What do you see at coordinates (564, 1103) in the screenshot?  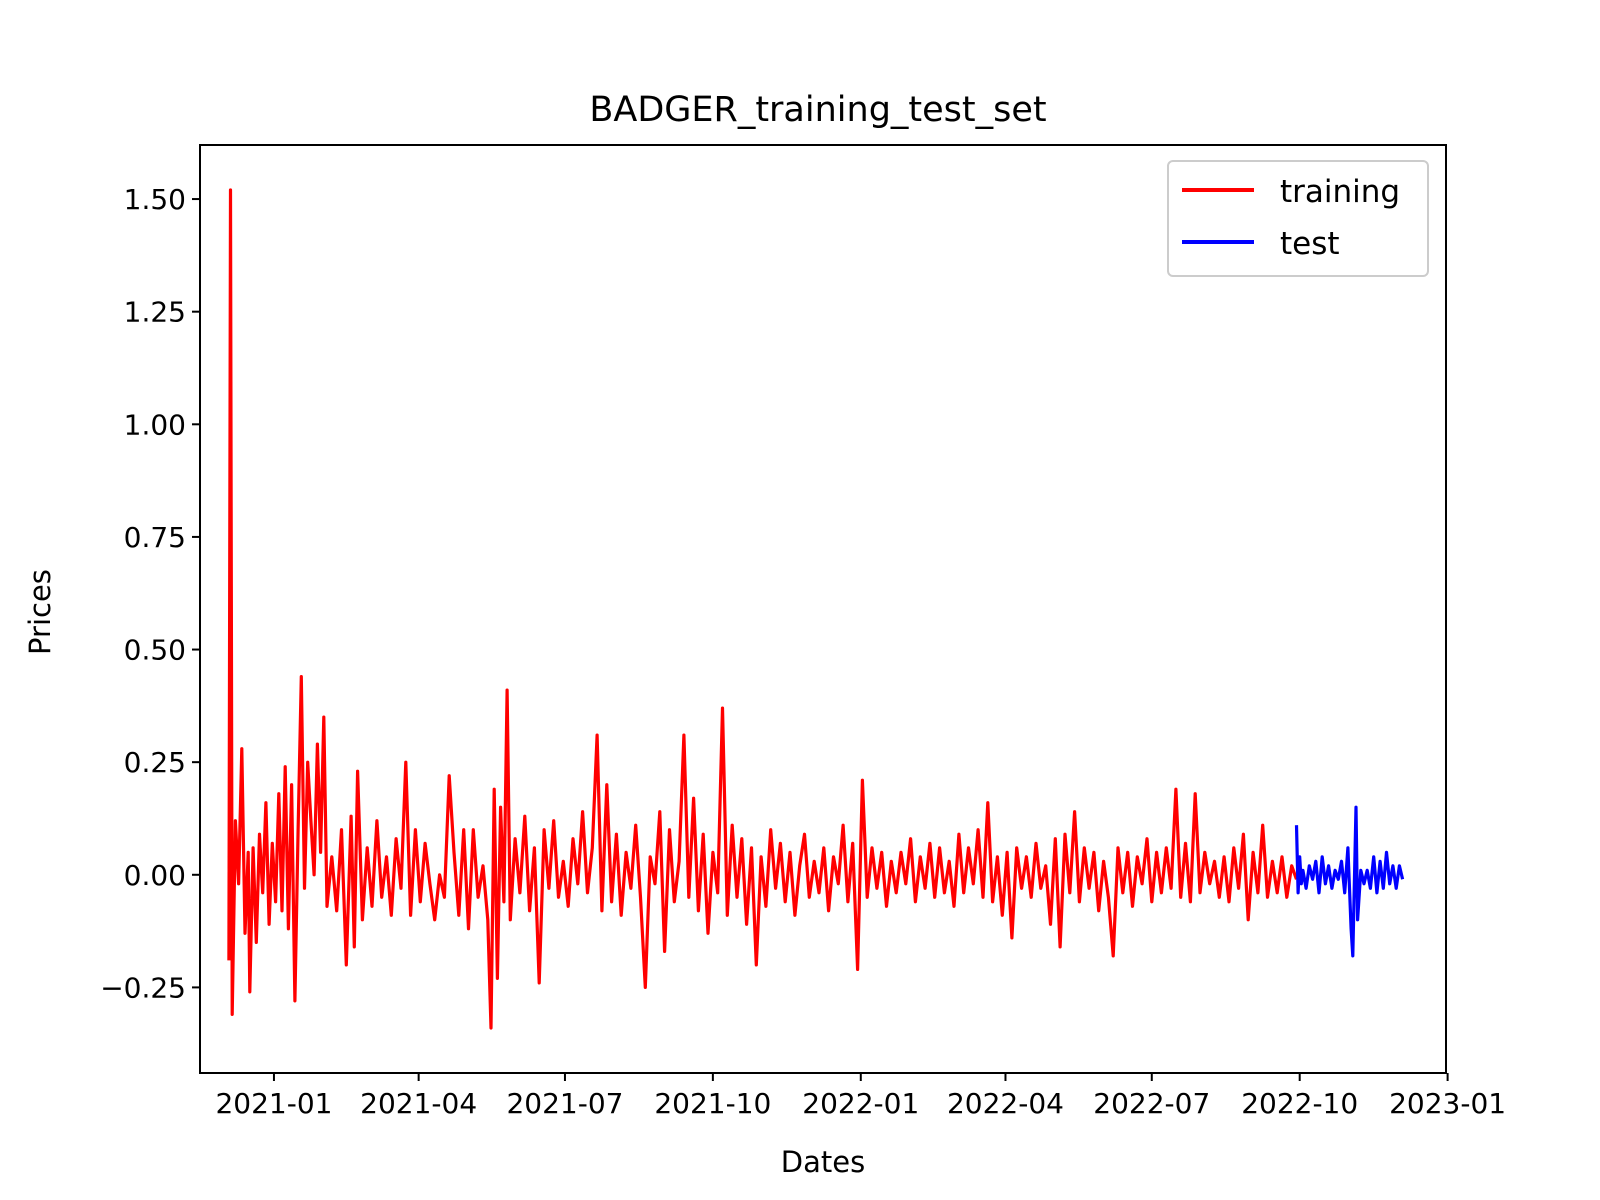 I see `x-tick-label: 2021-07` at bounding box center [564, 1103].